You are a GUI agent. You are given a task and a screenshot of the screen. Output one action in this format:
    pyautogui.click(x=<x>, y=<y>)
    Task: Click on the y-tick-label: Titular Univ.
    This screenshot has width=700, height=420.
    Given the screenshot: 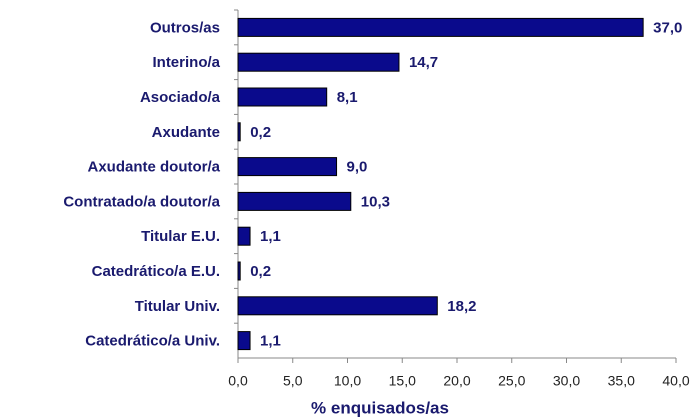 What is the action you would take?
    pyautogui.click(x=177, y=306)
    